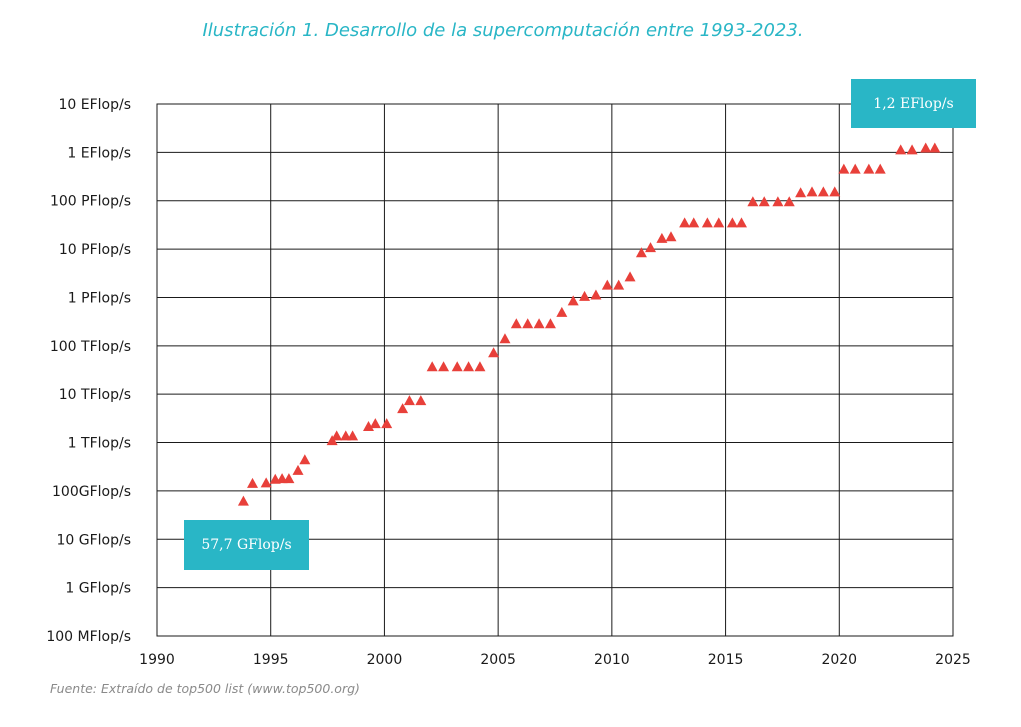 The height and width of the screenshot is (727, 1021). I want to click on y-tick-label: 100 TFlop/s, so click(90, 347).